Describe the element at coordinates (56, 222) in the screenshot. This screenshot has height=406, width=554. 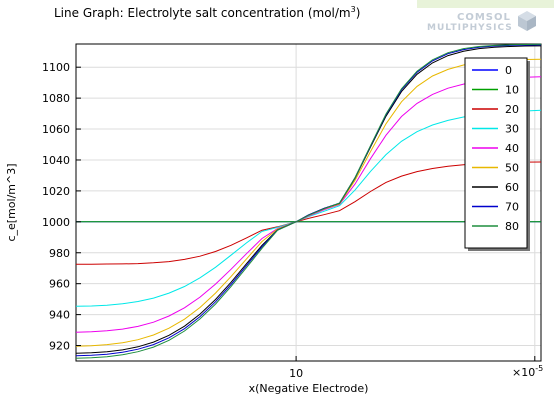
I see `y-tick-label: 1000` at that location.